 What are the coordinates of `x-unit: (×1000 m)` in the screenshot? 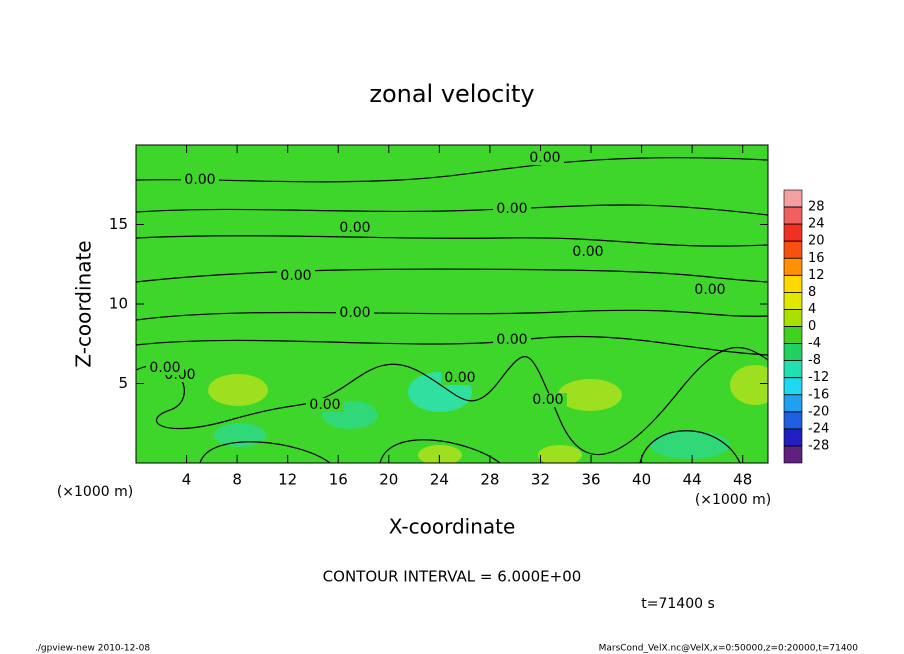 It's located at (733, 500).